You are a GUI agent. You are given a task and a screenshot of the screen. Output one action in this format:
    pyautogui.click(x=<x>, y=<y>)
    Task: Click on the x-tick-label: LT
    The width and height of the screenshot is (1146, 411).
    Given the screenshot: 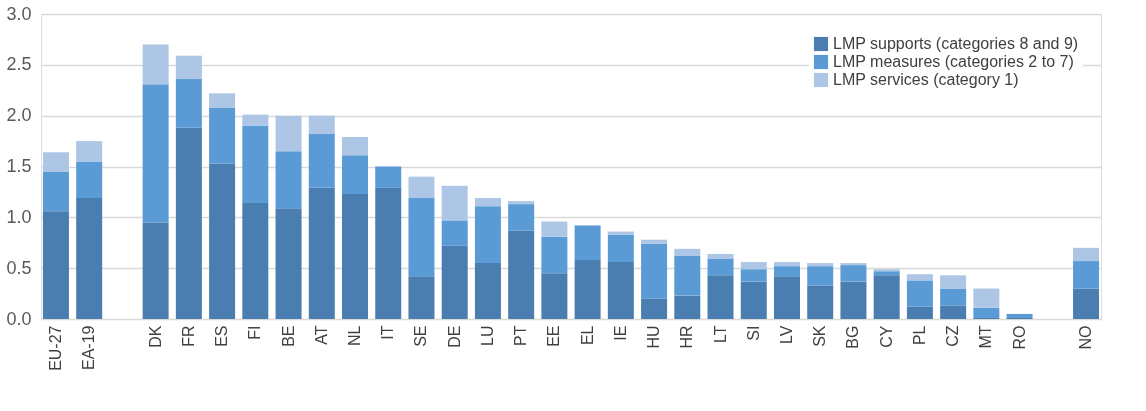 What is the action you would take?
    pyautogui.click(x=720, y=334)
    